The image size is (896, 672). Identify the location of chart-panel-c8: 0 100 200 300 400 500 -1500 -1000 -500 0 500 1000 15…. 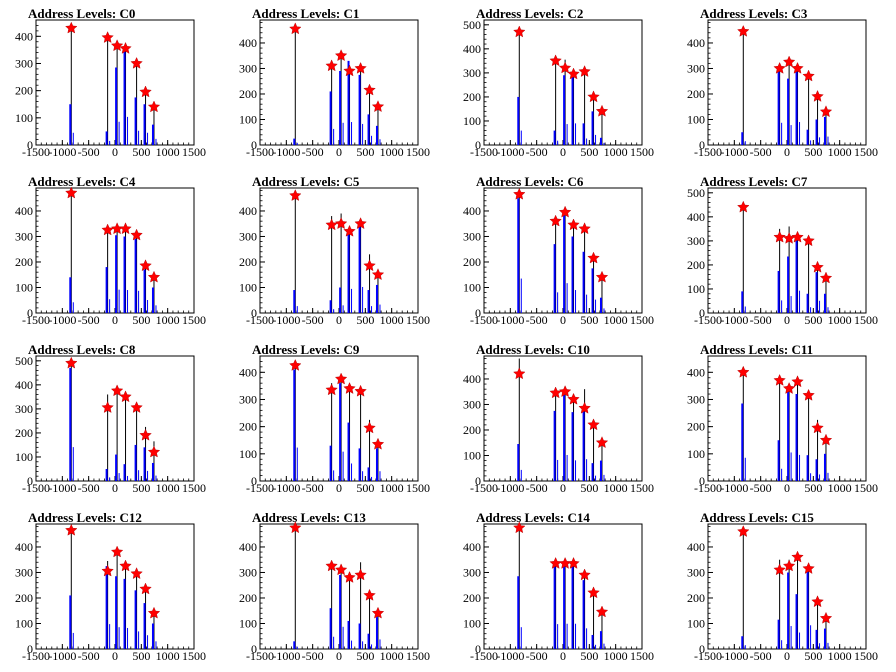
(112, 420).